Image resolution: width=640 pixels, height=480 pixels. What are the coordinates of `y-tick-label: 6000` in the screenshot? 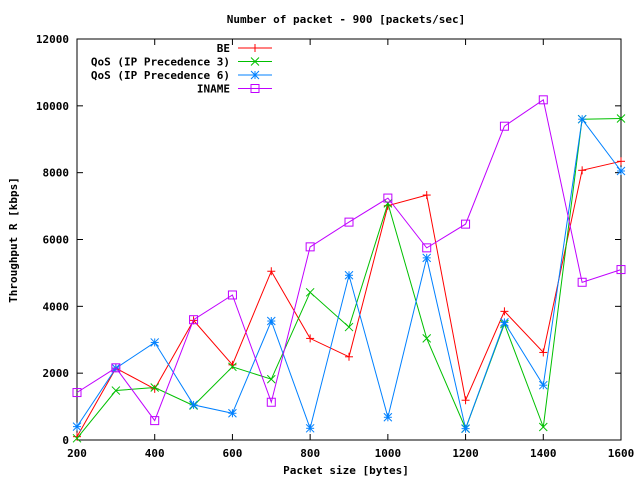 It's located at (56, 240).